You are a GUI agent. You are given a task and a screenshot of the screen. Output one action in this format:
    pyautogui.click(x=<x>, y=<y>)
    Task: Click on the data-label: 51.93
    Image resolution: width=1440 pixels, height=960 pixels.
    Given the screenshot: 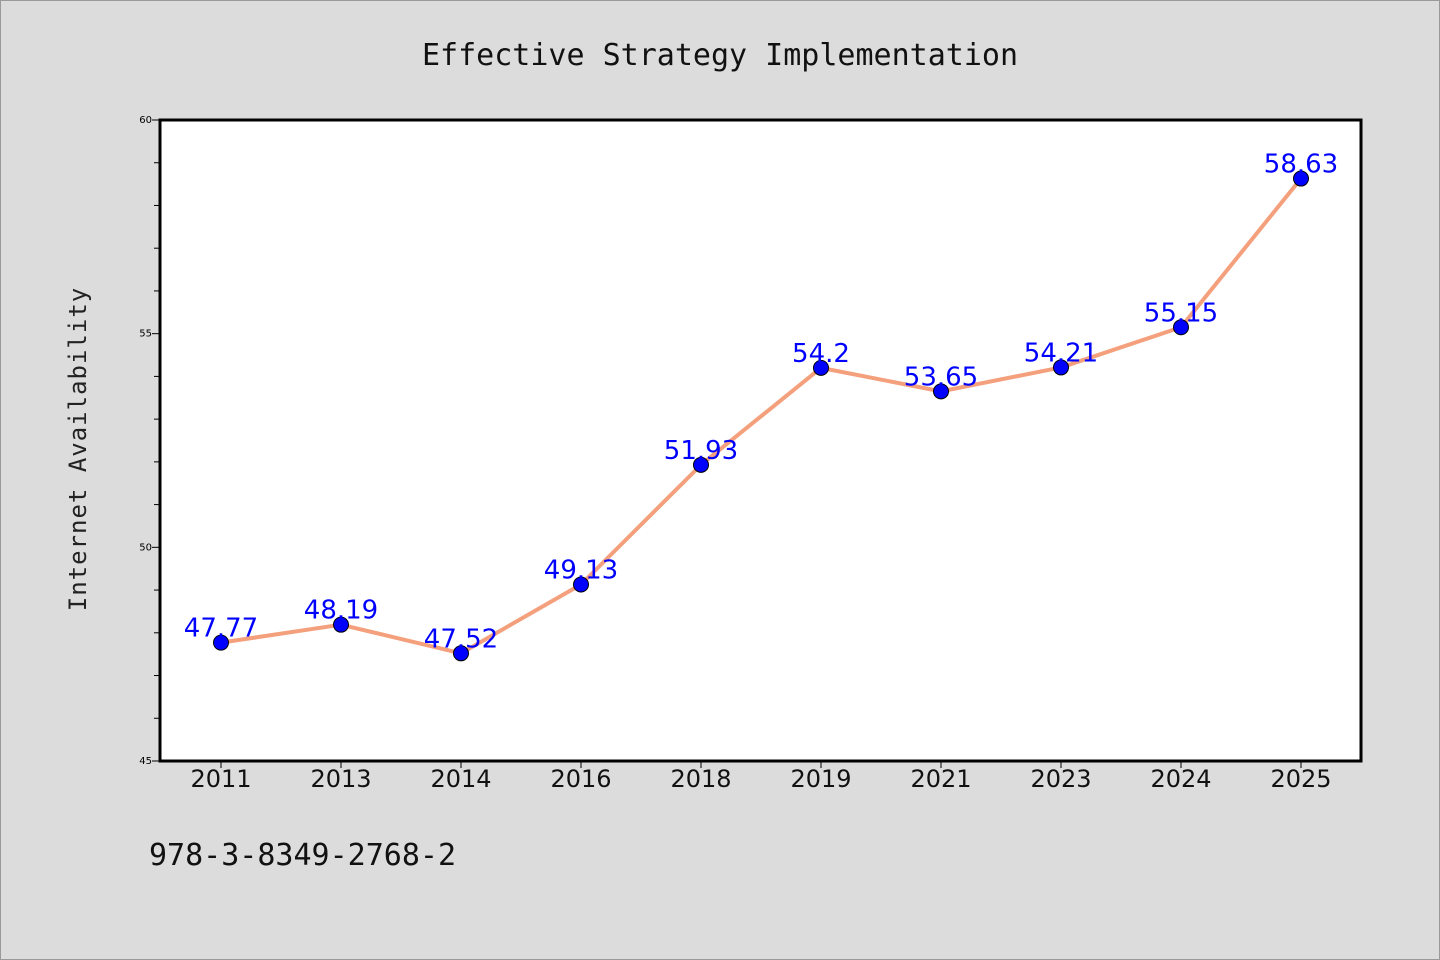 What is the action you would take?
    pyautogui.click(x=701, y=451)
    